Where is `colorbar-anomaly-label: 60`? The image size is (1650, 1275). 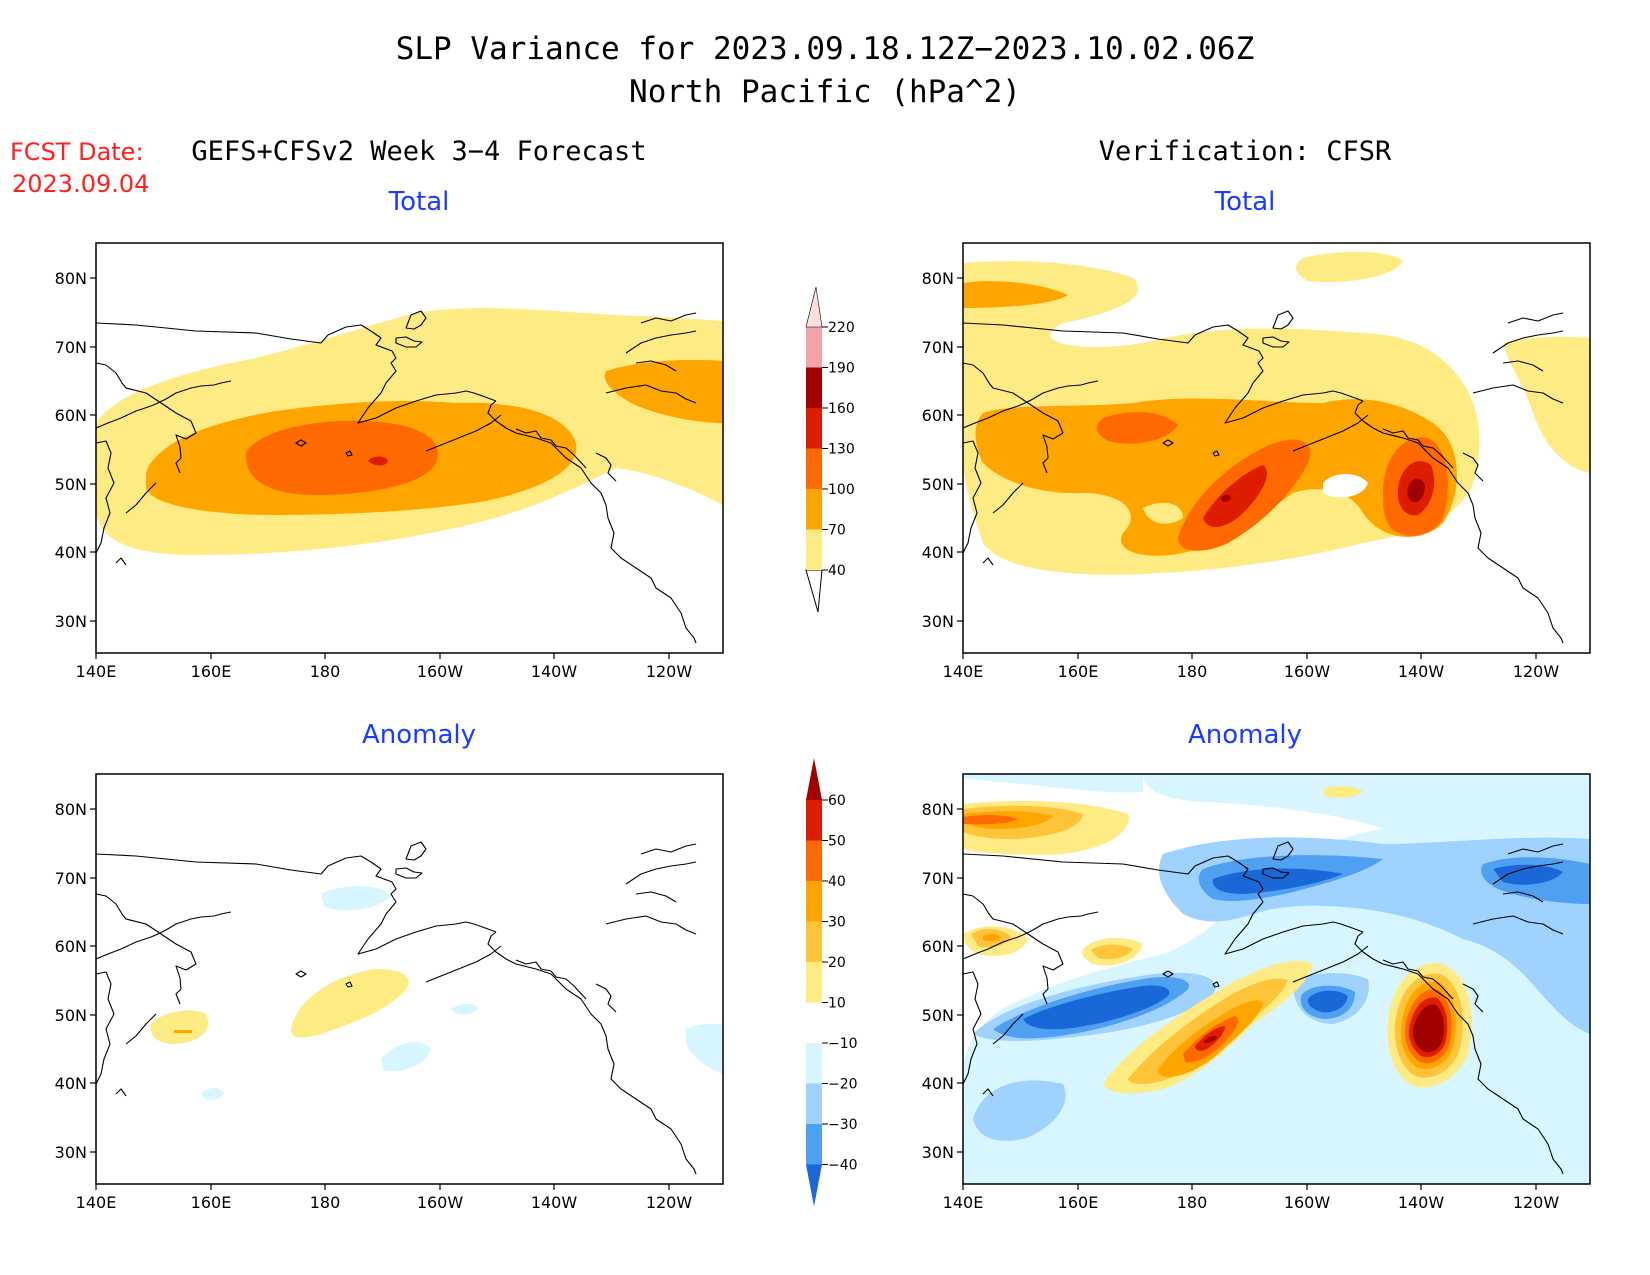
colorbar-anomaly-label: 60 is located at coordinates (837, 801).